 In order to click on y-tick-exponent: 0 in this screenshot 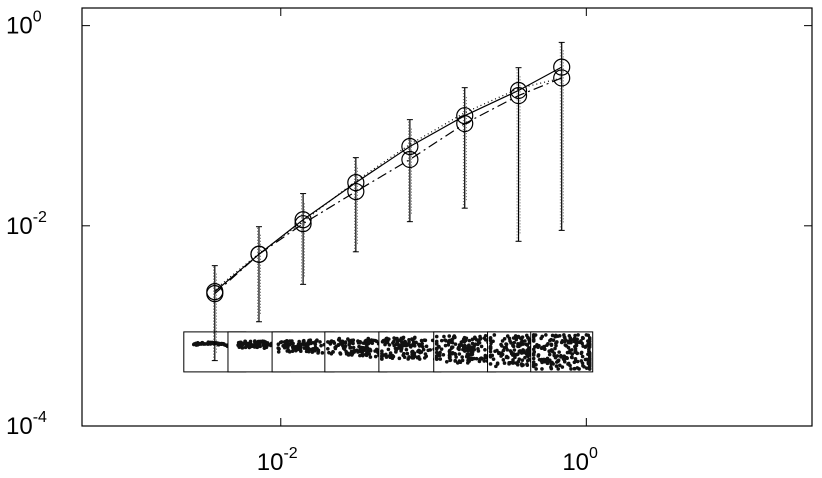, I will do `click(37, 17)`.